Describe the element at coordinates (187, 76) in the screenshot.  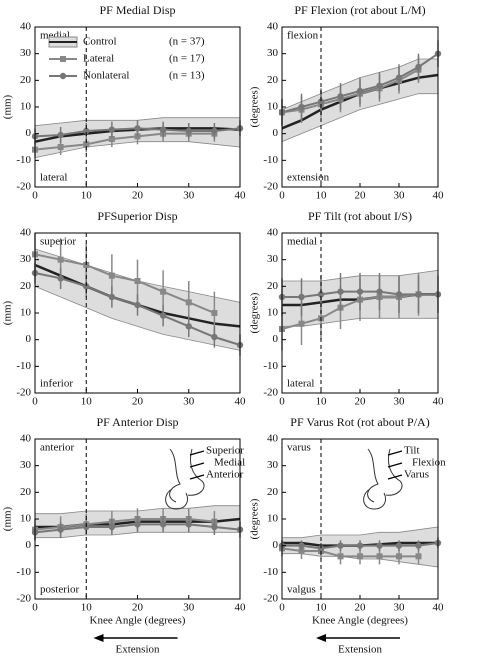
I see `legend-count: (n = 13)` at that location.